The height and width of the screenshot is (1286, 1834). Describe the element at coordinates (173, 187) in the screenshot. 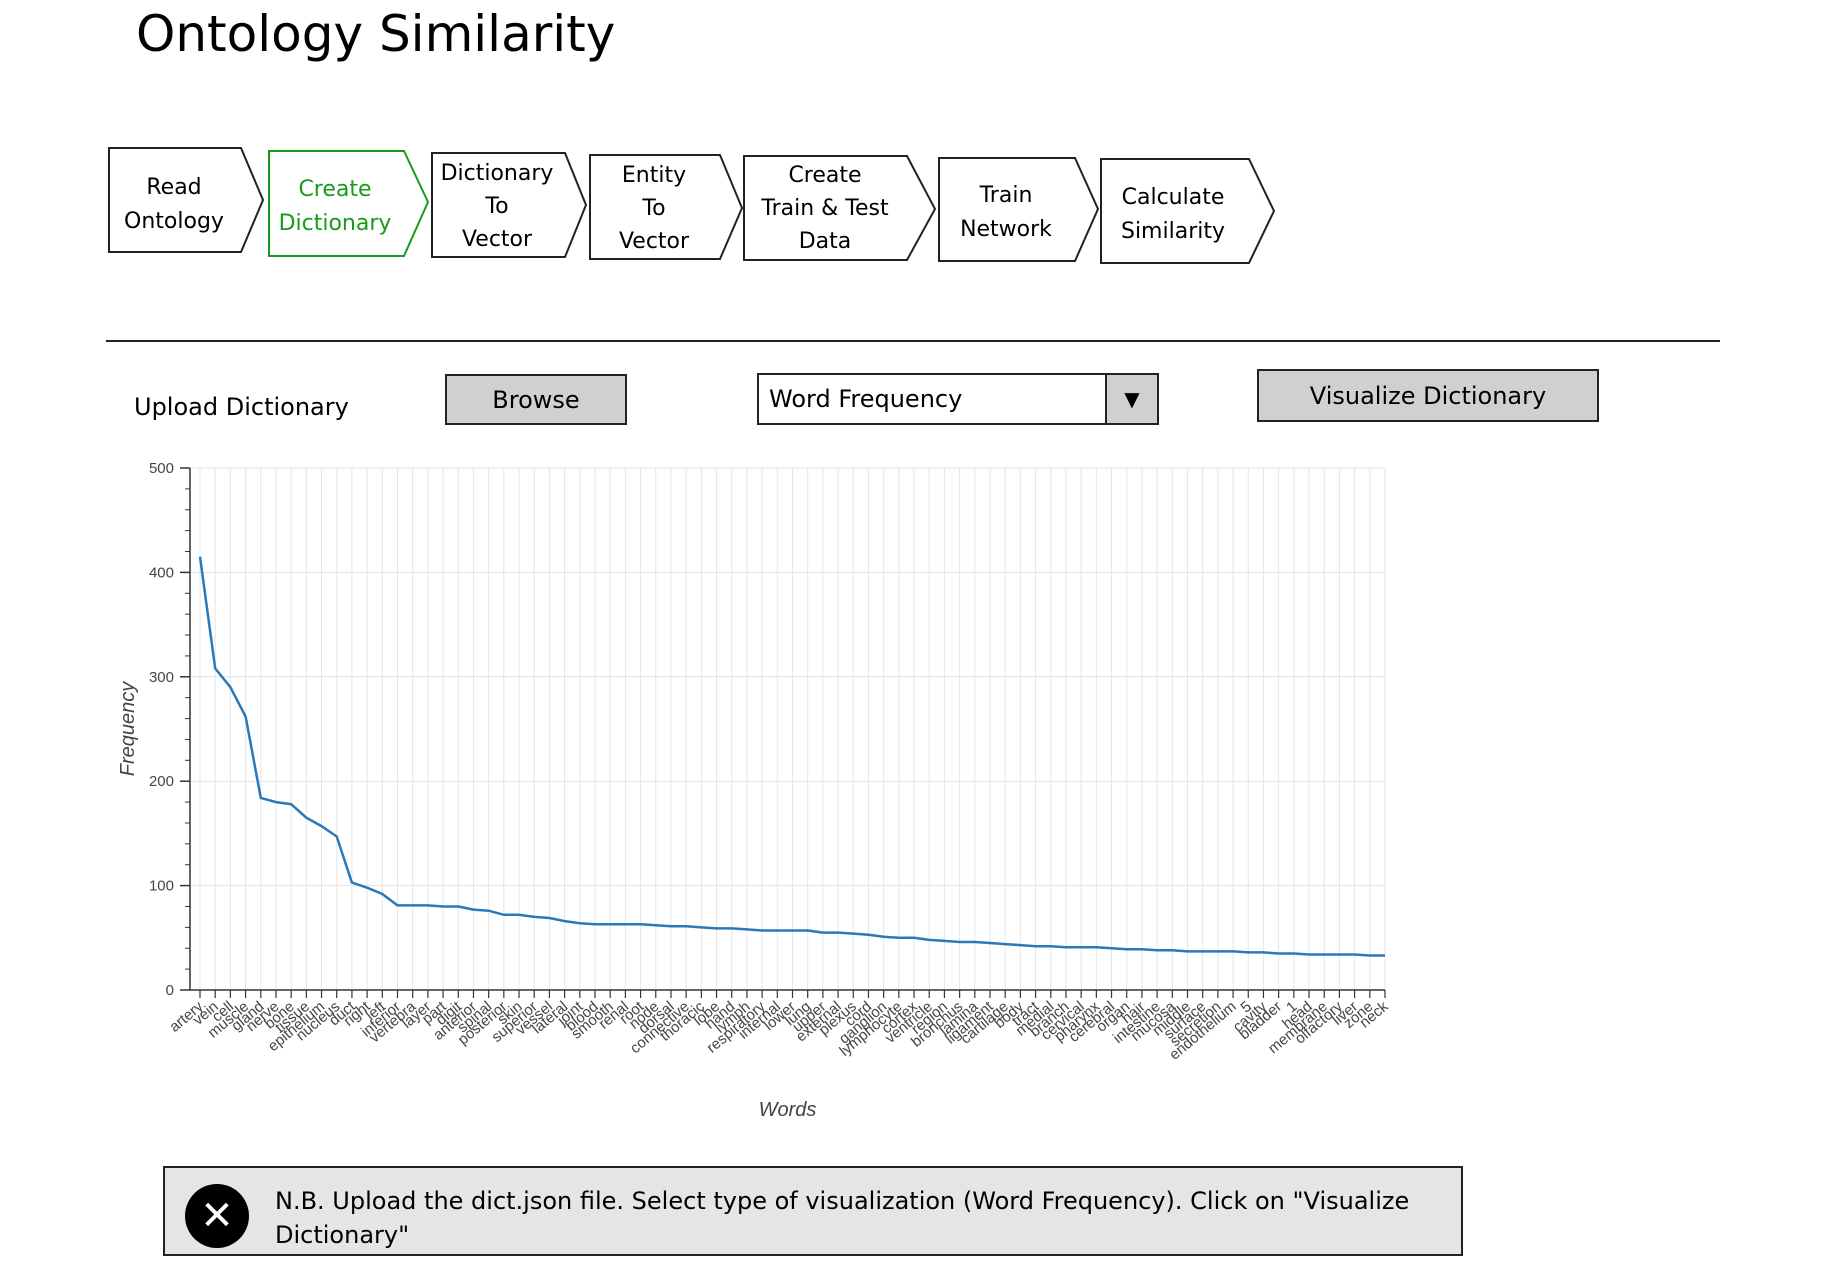

I see `step-label: Read` at that location.